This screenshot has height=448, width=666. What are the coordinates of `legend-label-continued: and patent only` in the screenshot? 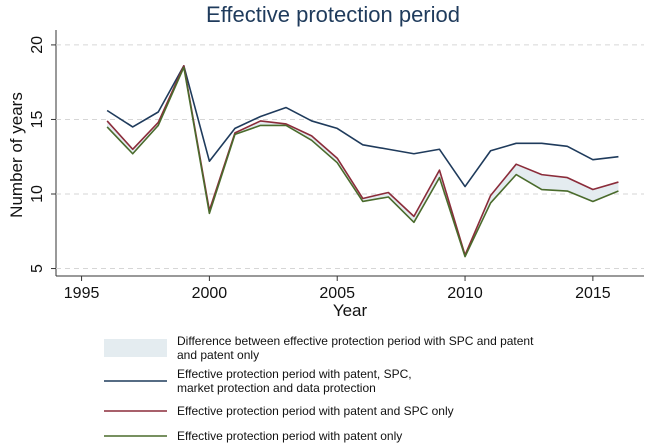 It's located at (218, 355).